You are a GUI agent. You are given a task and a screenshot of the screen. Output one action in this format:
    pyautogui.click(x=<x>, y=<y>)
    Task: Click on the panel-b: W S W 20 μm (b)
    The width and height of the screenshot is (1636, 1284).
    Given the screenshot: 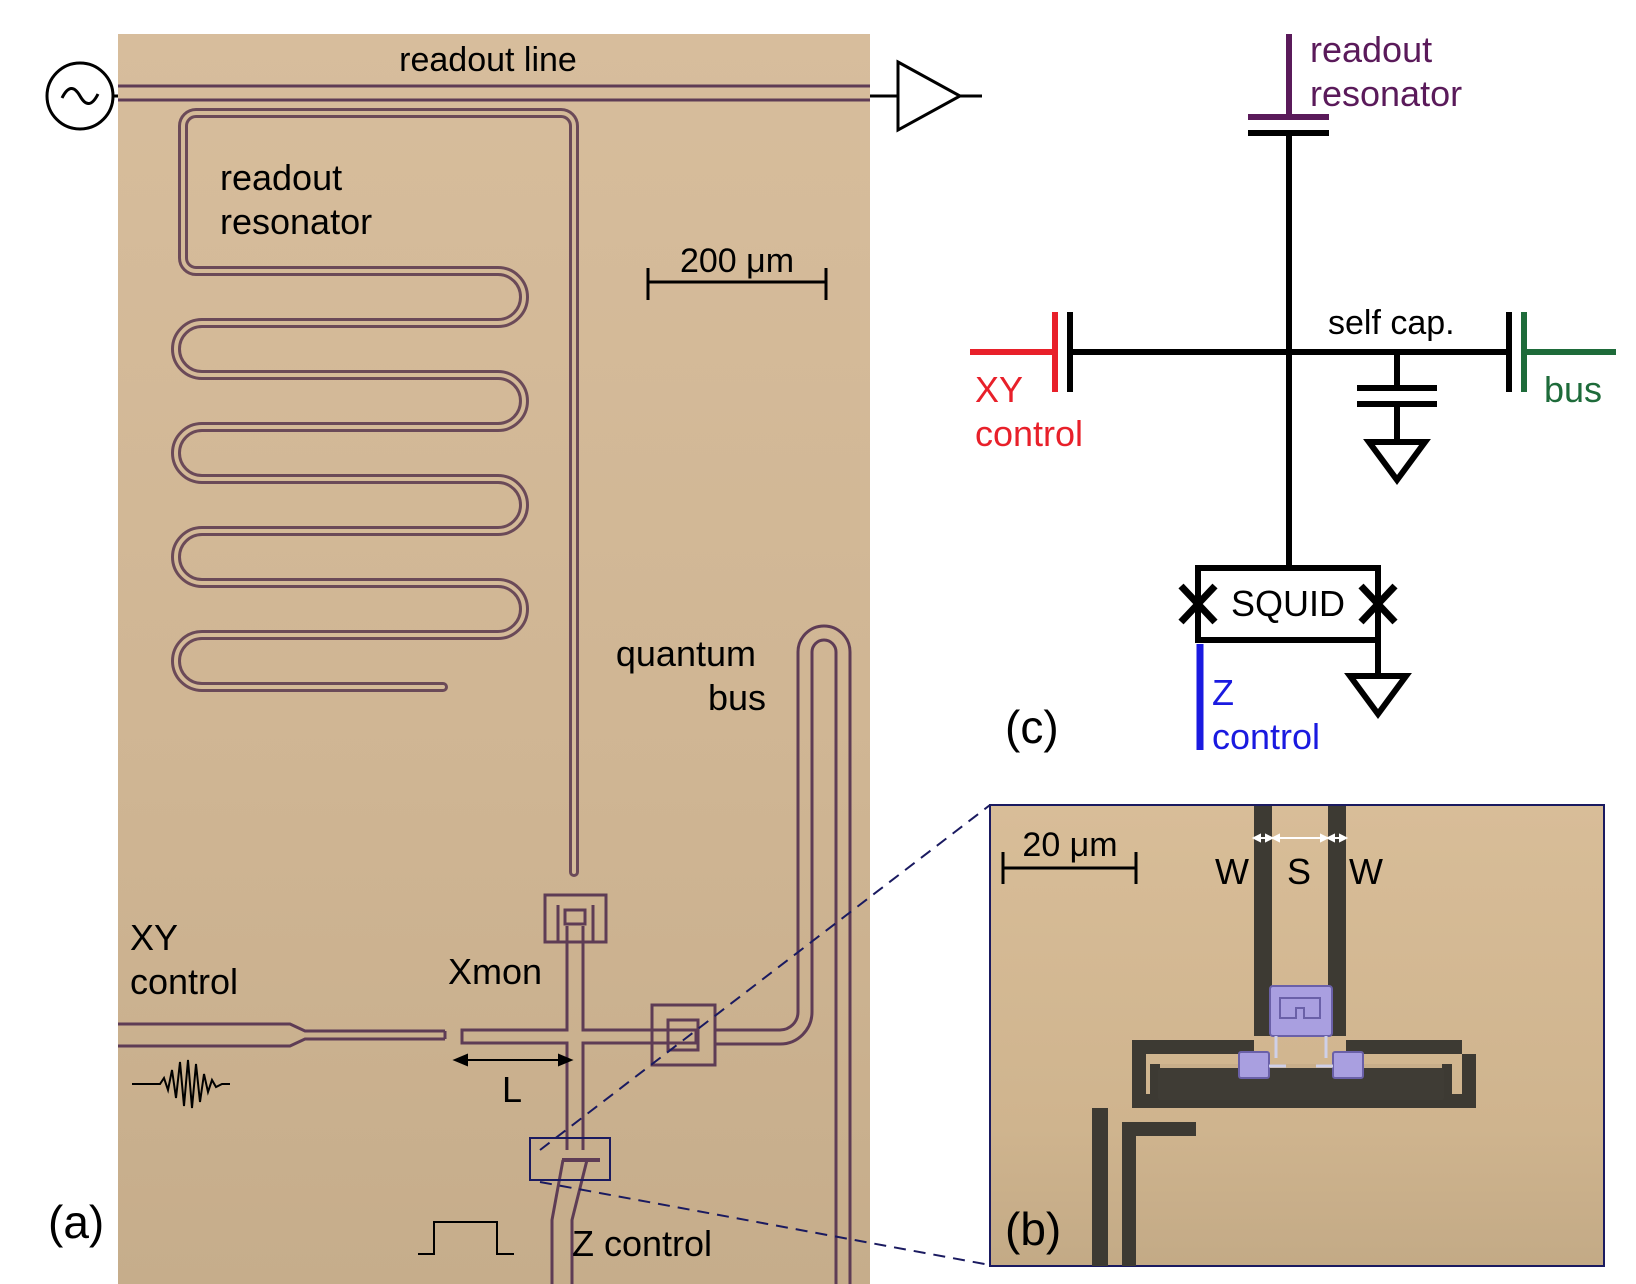 What is the action you would take?
    pyautogui.click(x=1297, y=1035)
    